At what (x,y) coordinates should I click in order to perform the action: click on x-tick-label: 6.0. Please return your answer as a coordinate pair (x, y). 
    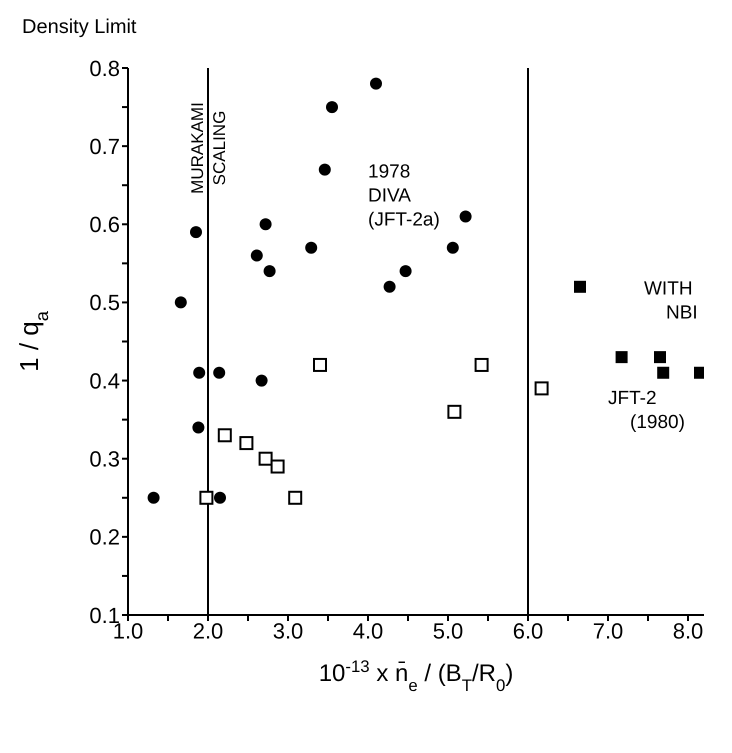
    Looking at the image, I should click on (528, 631).